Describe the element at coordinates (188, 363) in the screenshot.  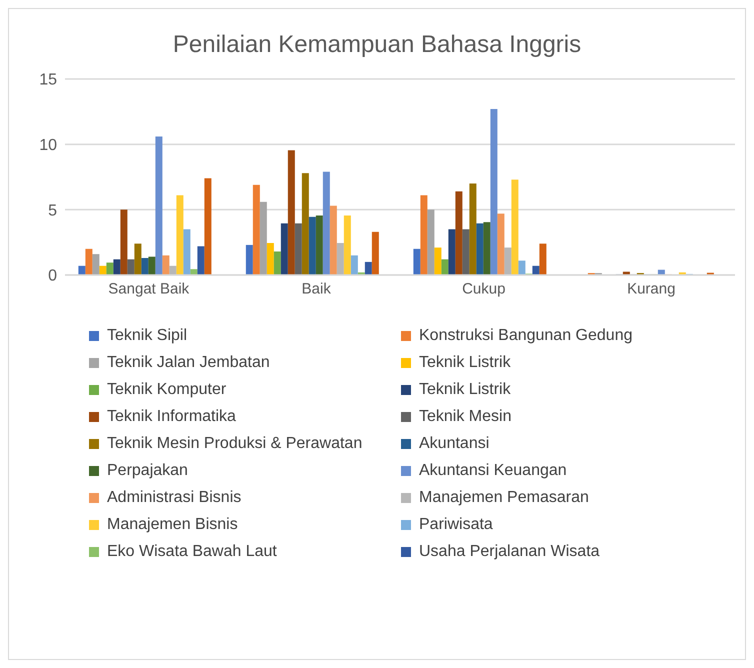
I see `legend-label: Teknik Jalan Jembatan` at that location.